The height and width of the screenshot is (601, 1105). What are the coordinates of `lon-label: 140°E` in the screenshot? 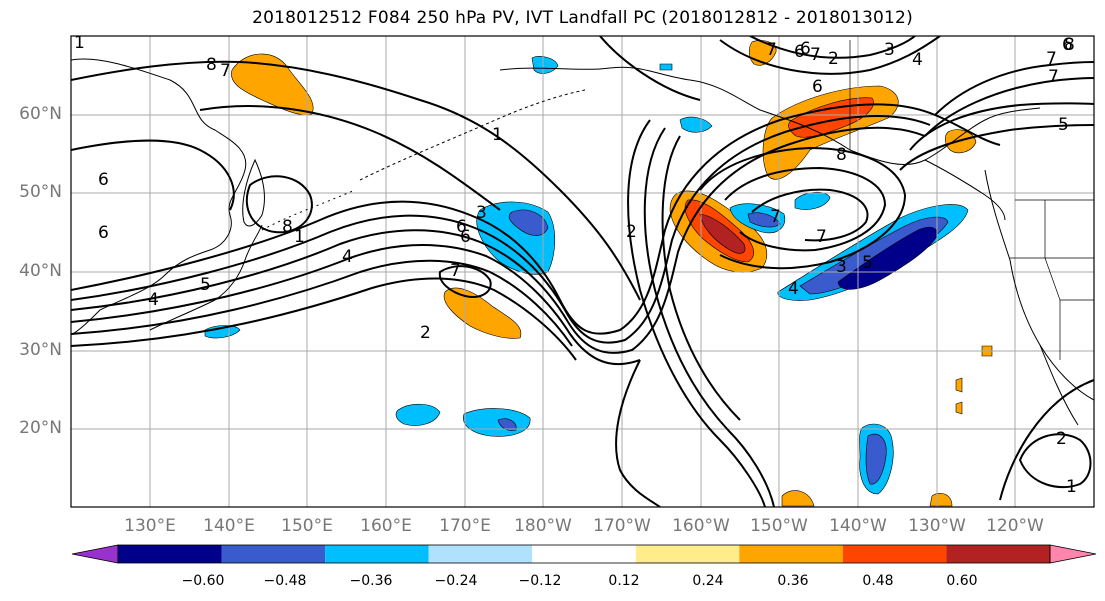 It's located at (229, 526).